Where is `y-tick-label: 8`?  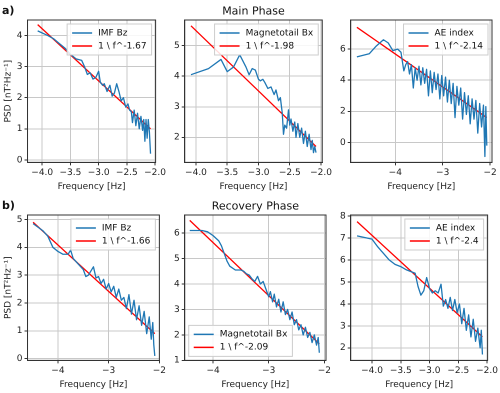 y-tick-label: 8 is located at coordinates (343, 216).